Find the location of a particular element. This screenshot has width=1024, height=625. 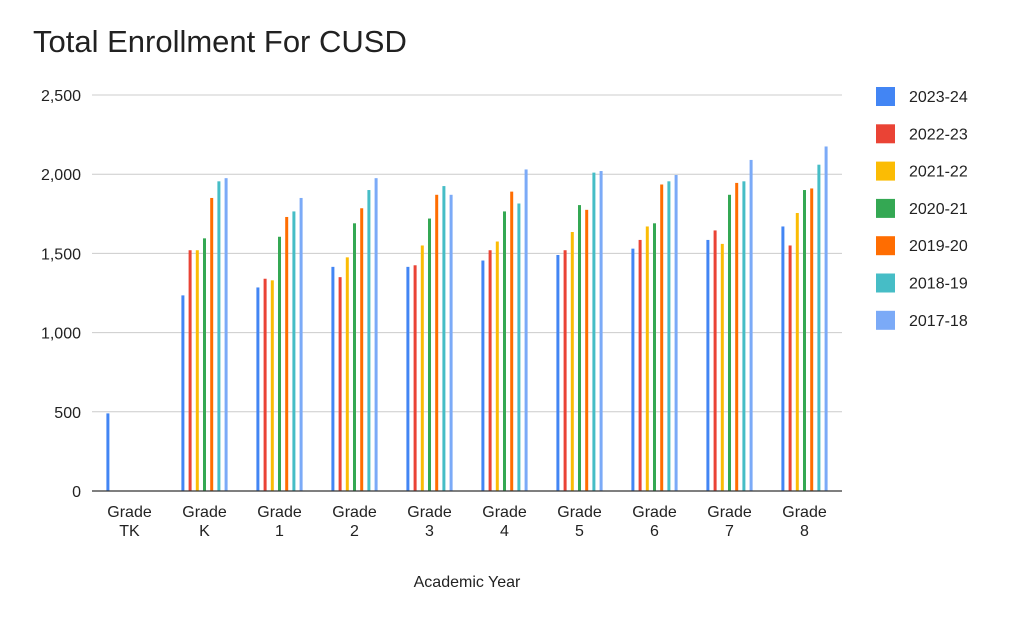

y-tick-label: 1,000 is located at coordinates (61, 334).